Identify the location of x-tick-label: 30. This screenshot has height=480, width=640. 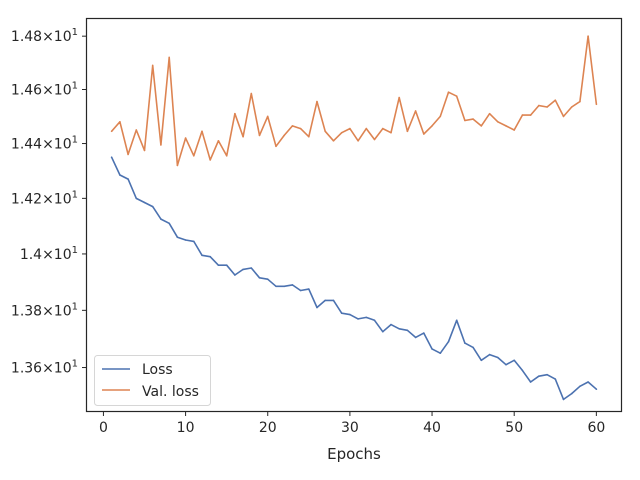
(350, 428).